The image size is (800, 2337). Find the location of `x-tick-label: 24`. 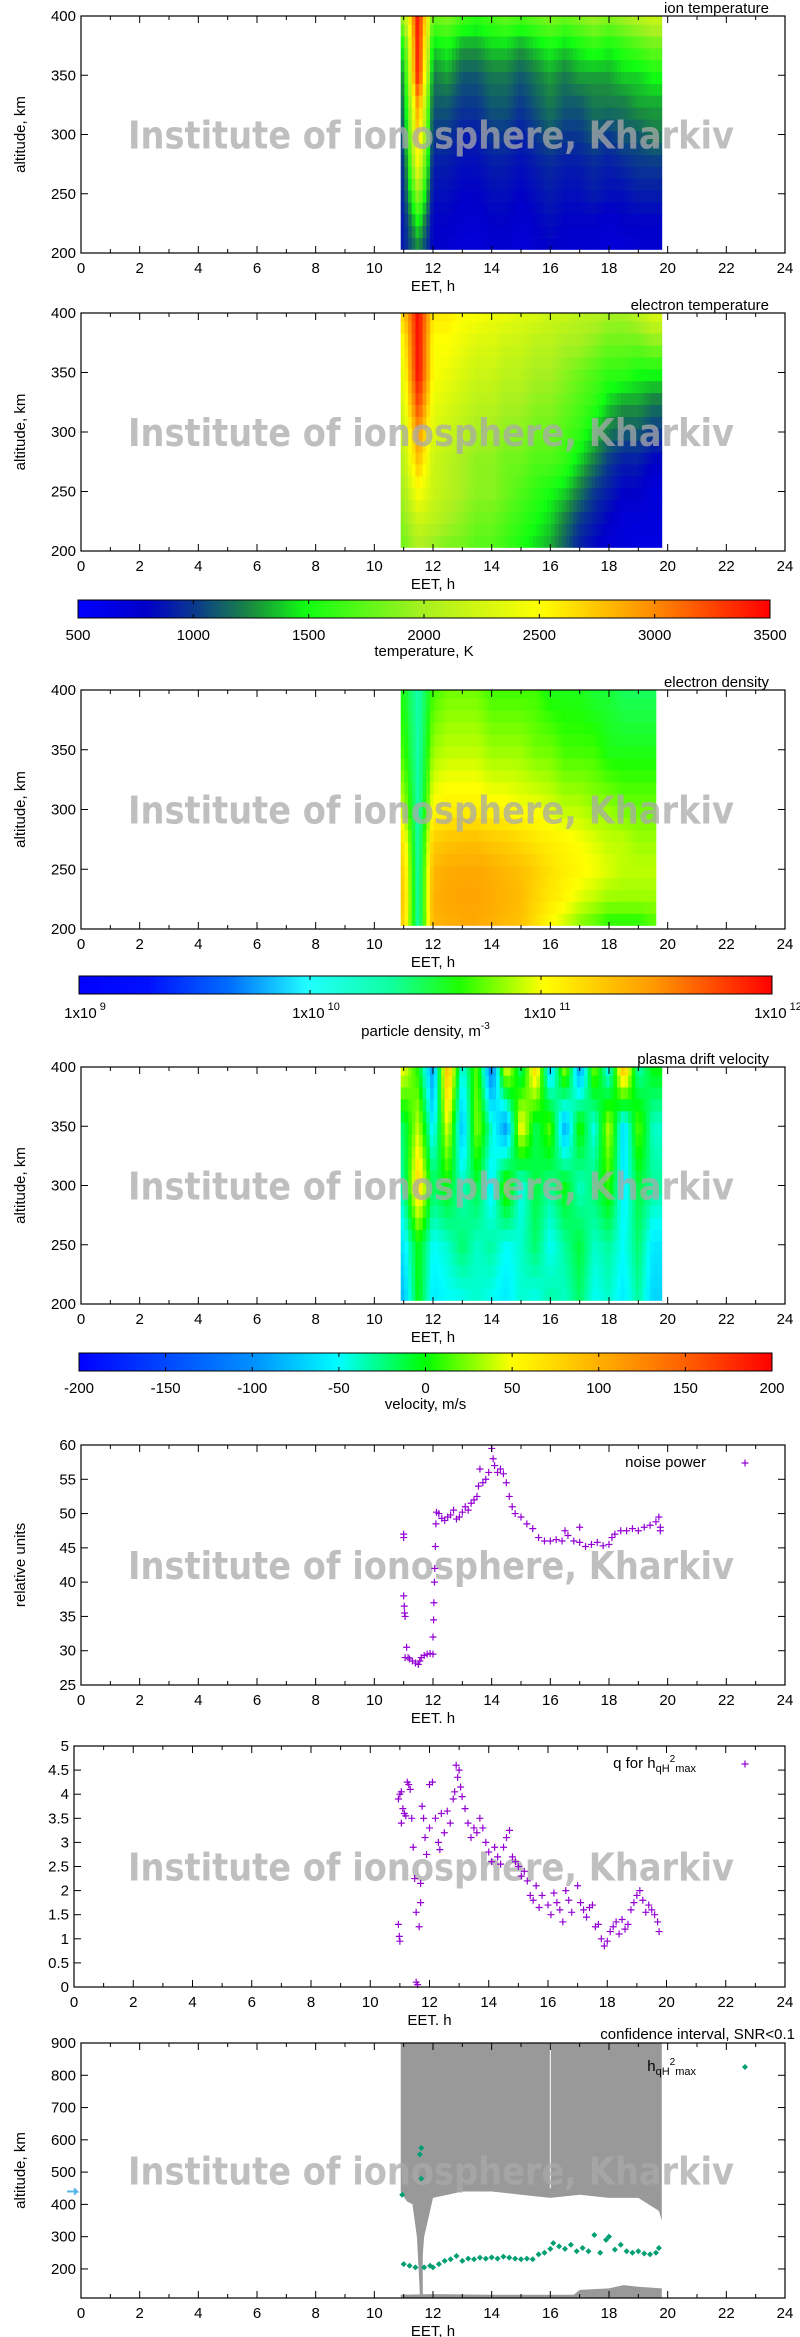

x-tick-label: 24 is located at coordinates (785, 944).